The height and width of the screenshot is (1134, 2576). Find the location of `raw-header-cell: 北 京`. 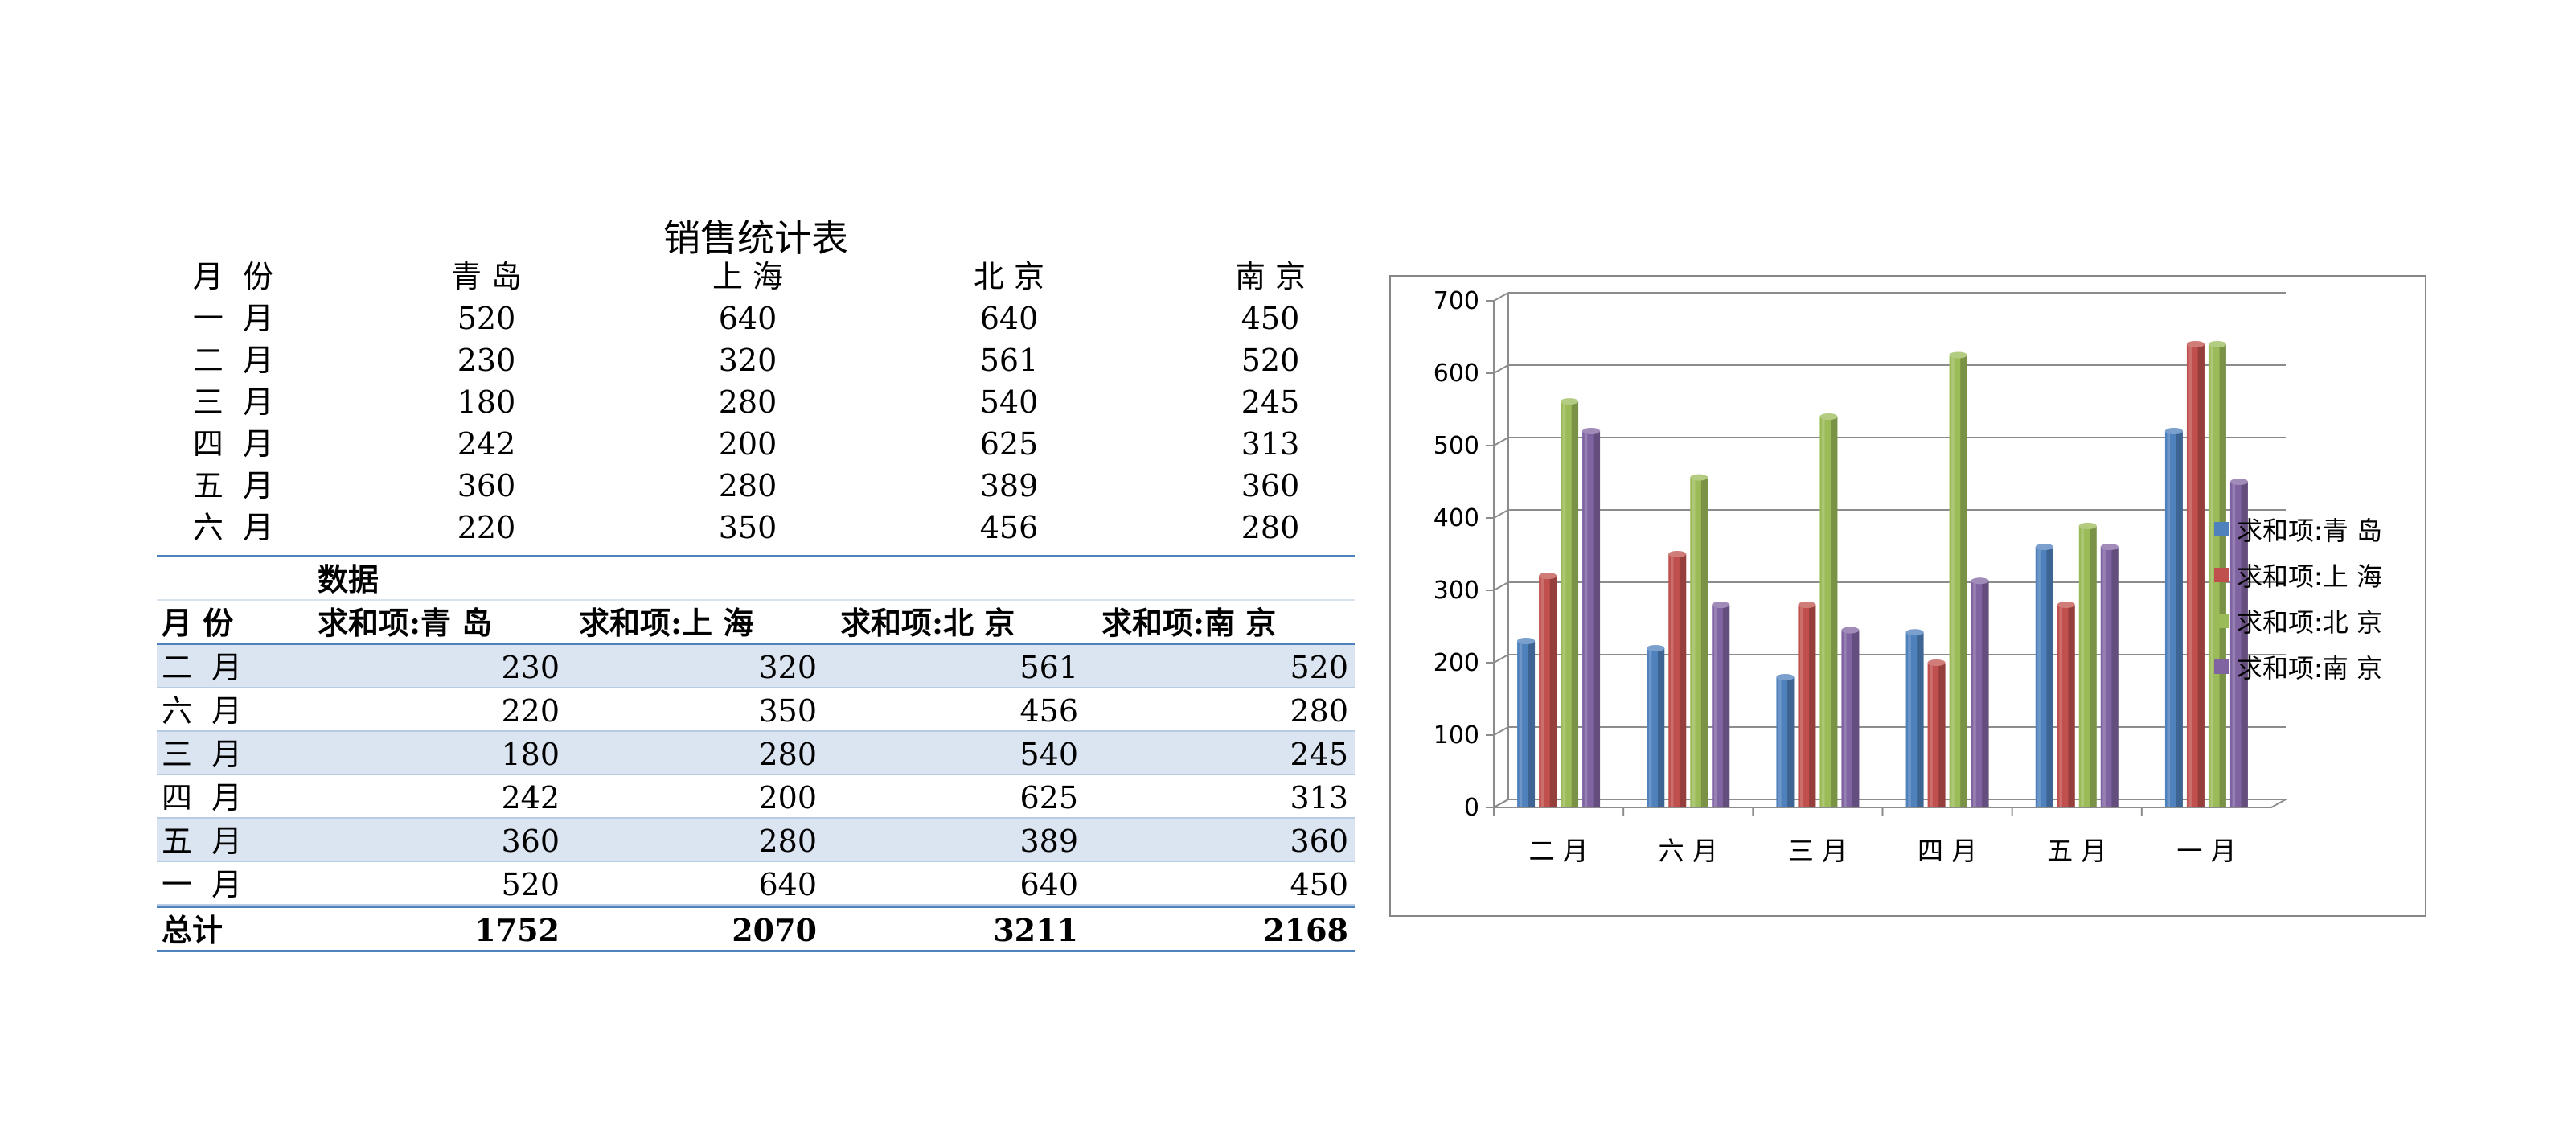

raw-header-cell: 北 京 is located at coordinates (1009, 276).